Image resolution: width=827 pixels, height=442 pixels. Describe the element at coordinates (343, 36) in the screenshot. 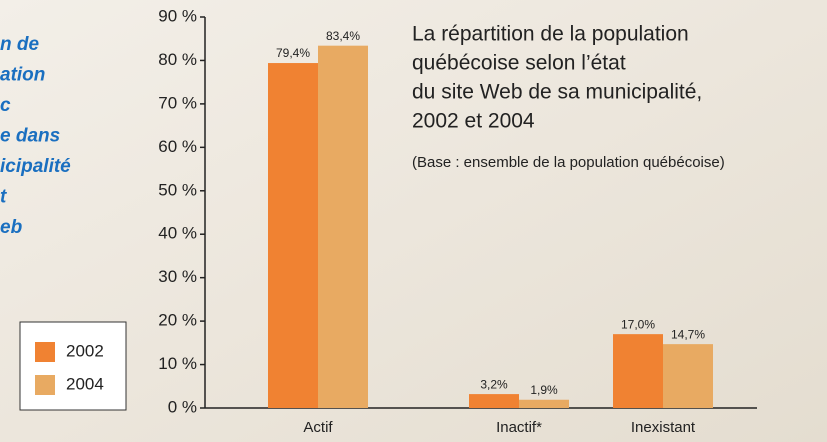

I see `value-label: 83,4%` at that location.